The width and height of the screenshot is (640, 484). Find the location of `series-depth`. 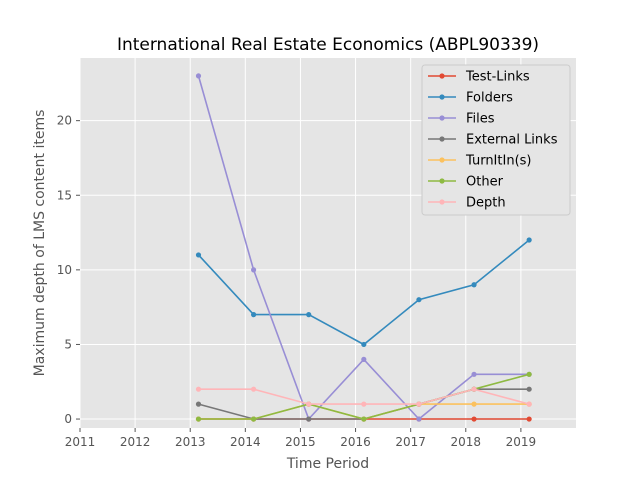

series-depth is located at coordinates (363, 396).